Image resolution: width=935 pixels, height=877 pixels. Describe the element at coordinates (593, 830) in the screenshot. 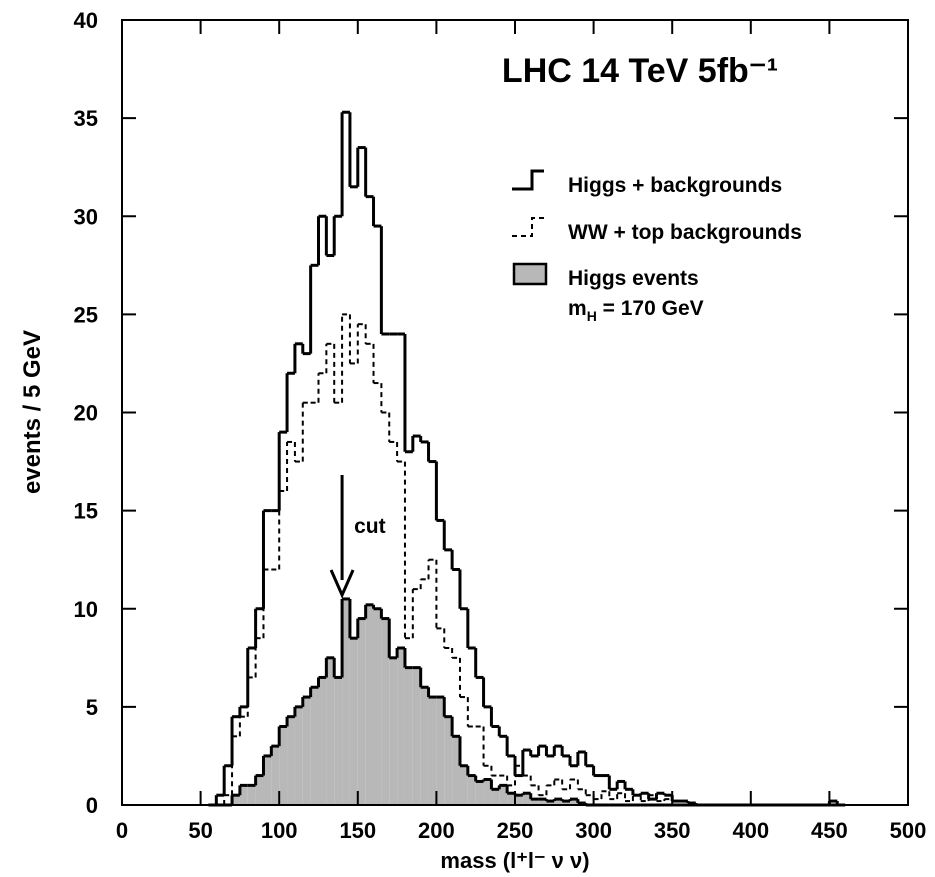

I see `x-tick-label: 300` at that location.